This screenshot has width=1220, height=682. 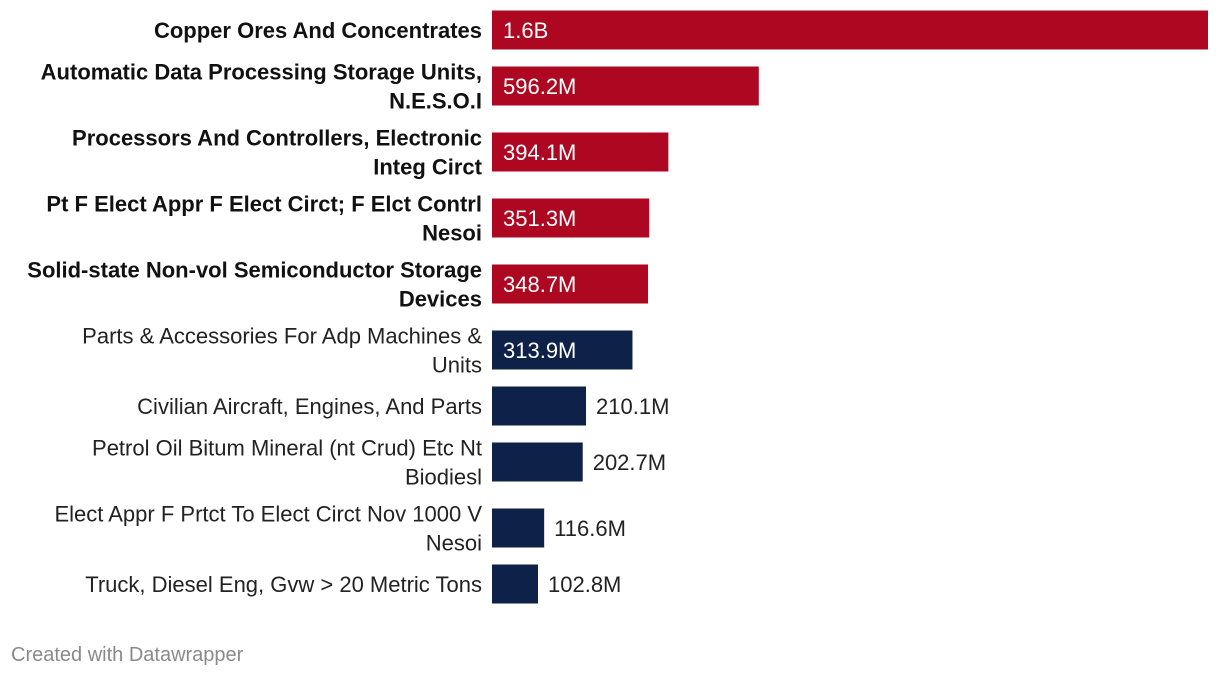 What do you see at coordinates (632, 406) in the screenshot?
I see `value-label: 210.1M` at bounding box center [632, 406].